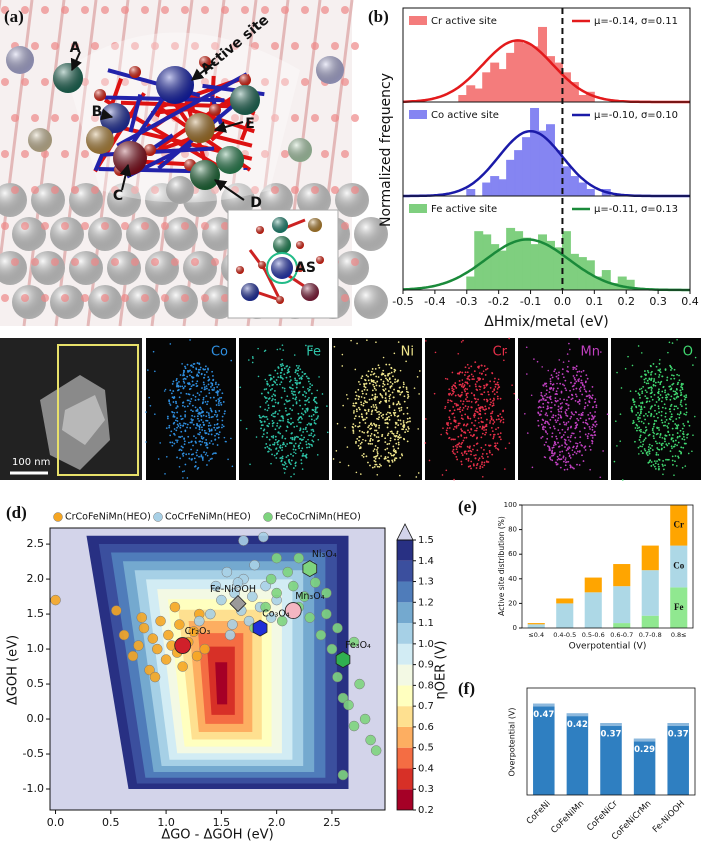 The width and height of the screenshot is (701, 842). Describe the element at coordinates (221, 683) in the screenshot. I see `contour-band` at that location.